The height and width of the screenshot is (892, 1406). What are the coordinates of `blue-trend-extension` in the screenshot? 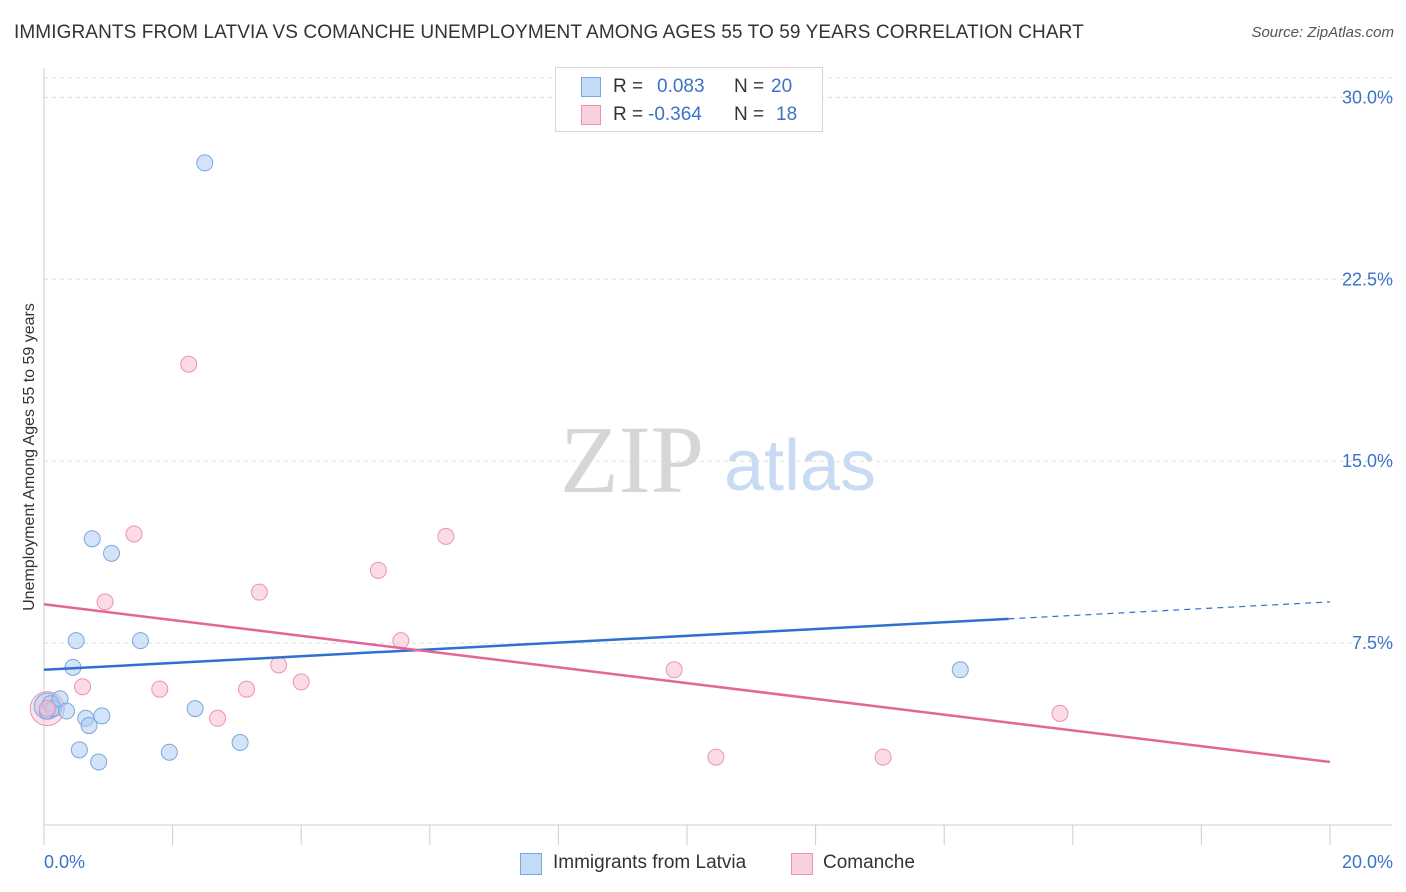 It's located at (1169, 610).